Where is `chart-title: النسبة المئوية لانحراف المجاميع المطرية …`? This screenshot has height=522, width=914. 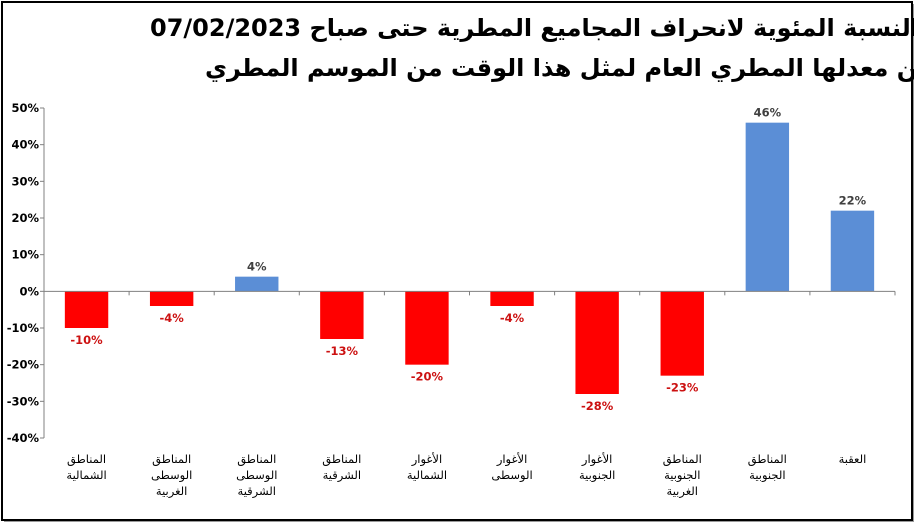
chart-title: النسبة المئوية لانحراف المجاميع المطرية … is located at coordinates (532, 28).